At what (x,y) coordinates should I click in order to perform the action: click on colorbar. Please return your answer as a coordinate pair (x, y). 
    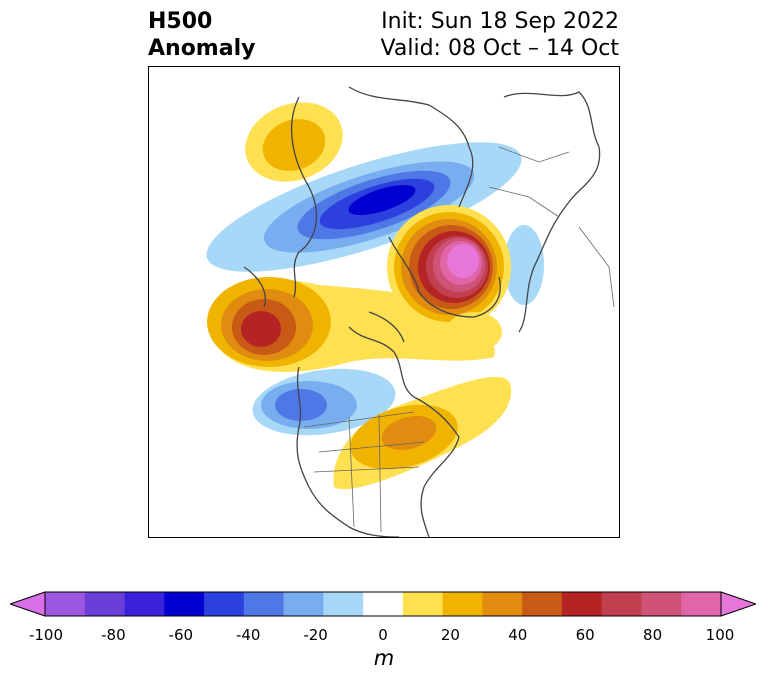
    Looking at the image, I should click on (383, 604).